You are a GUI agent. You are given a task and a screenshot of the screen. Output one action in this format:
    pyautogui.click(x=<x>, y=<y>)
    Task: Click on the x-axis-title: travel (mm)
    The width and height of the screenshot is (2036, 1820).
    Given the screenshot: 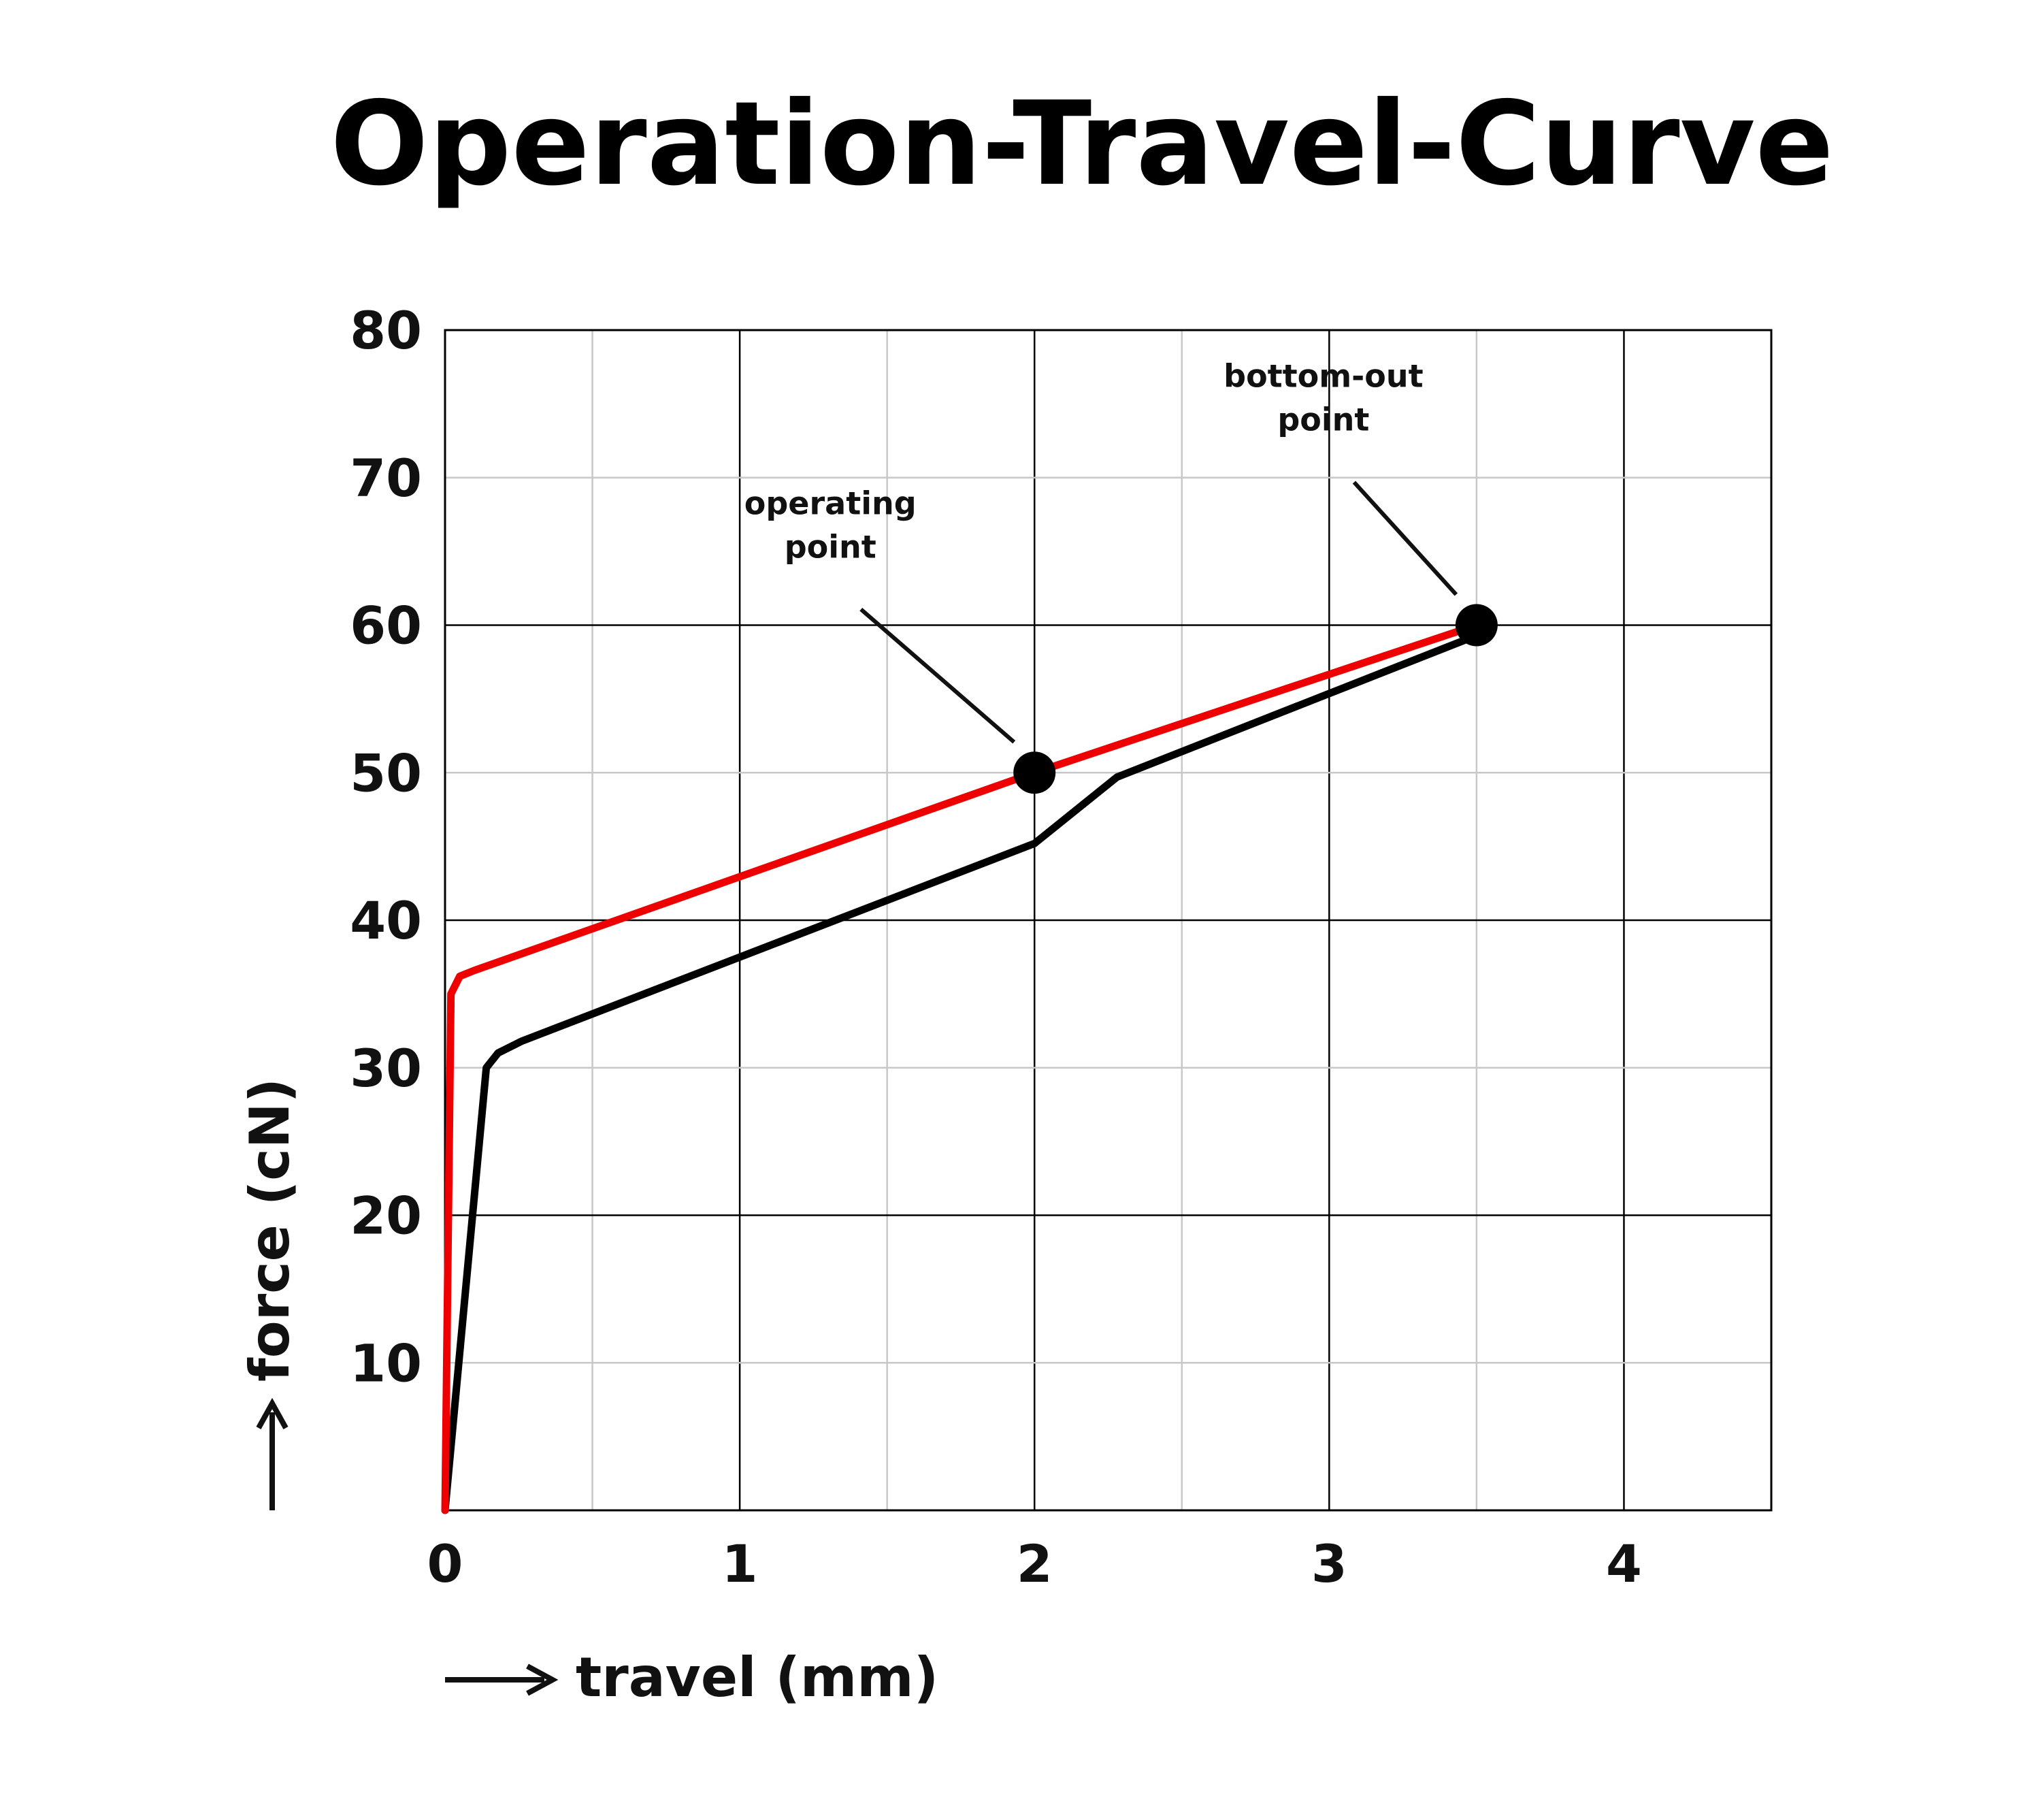 What is the action you would take?
    pyautogui.click(x=757, y=1678)
    